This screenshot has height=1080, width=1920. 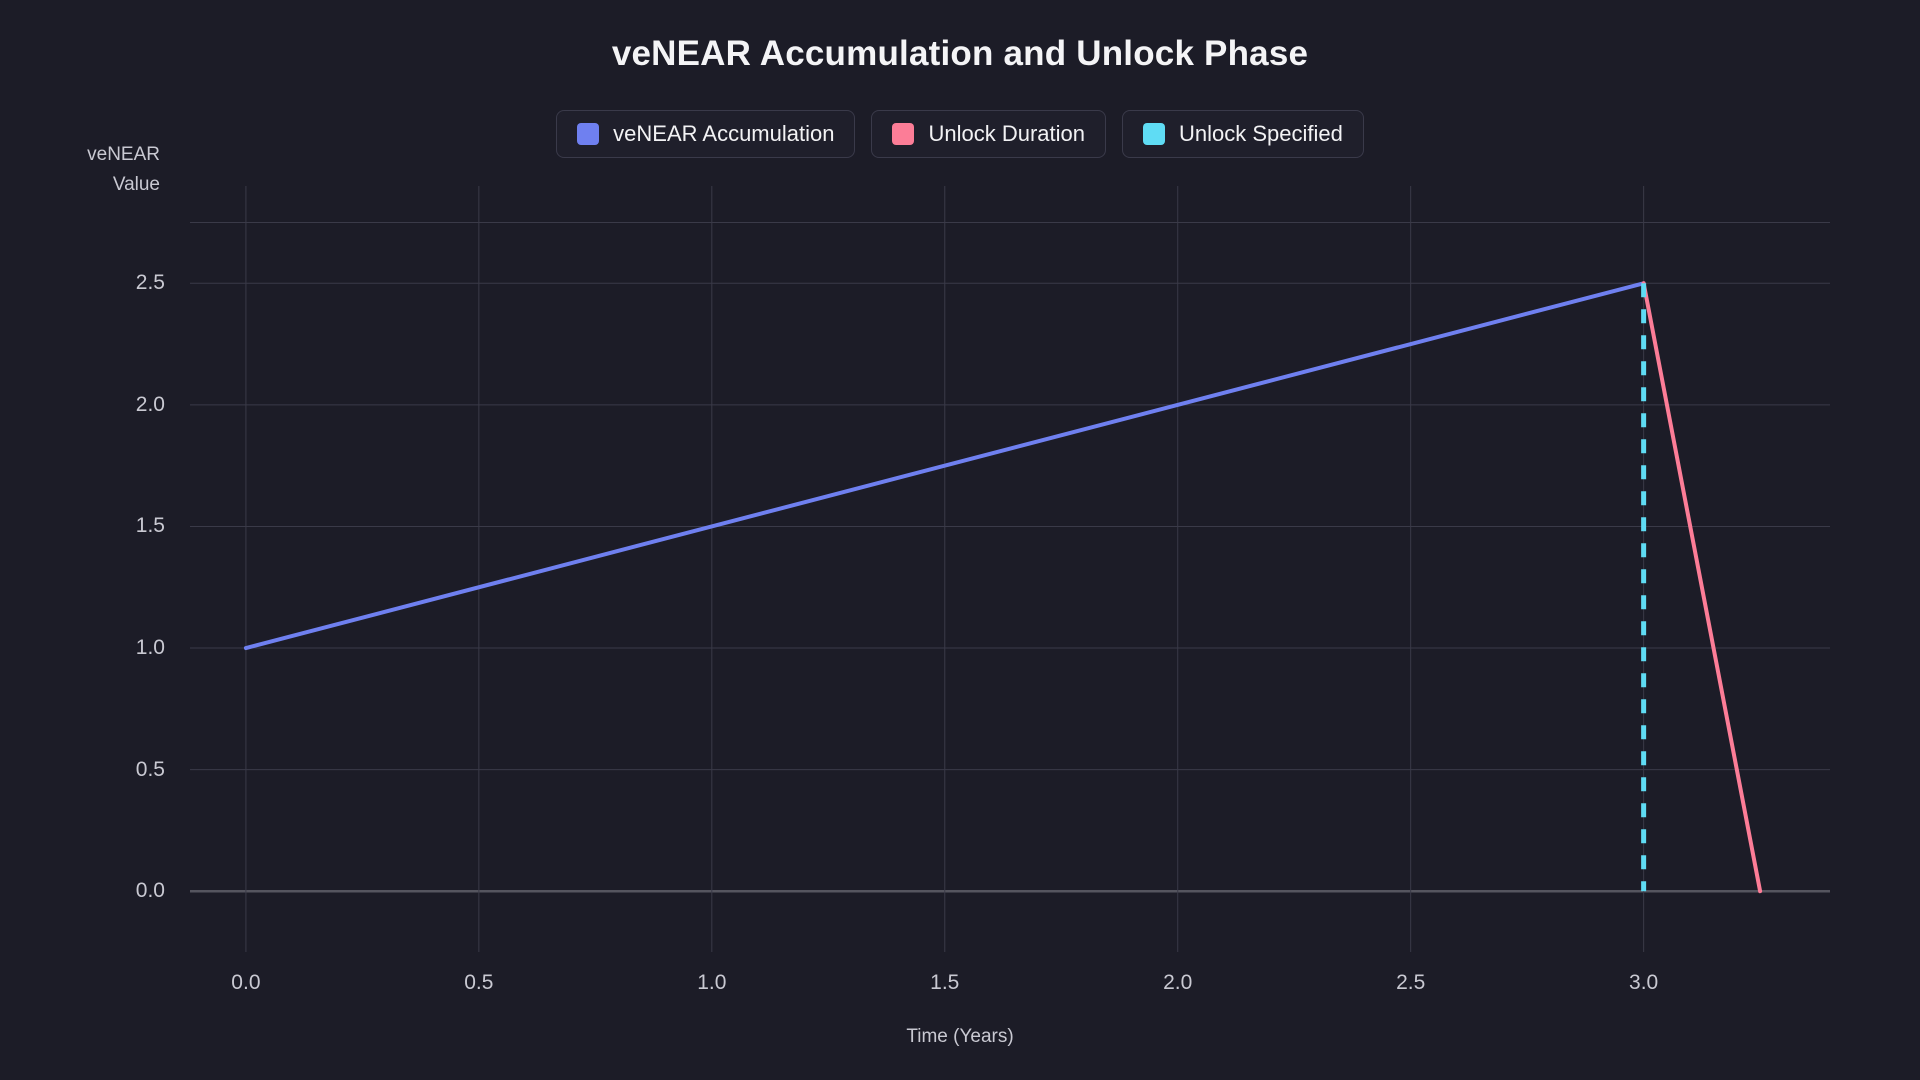 What do you see at coordinates (123, 169) in the screenshot?
I see `y-axis-title: veNEAR Value` at bounding box center [123, 169].